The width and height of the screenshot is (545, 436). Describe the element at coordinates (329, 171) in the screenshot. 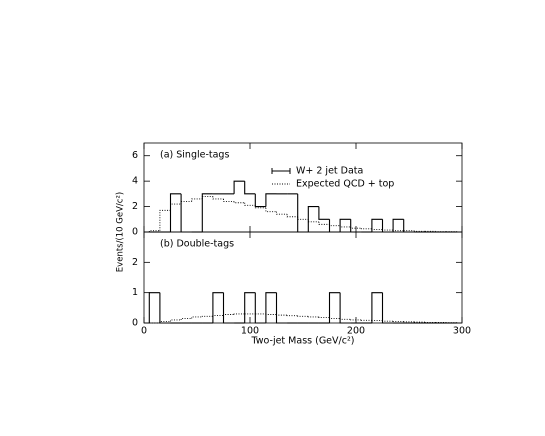

I see `legend-label: W+ 2 jet Data` at that location.